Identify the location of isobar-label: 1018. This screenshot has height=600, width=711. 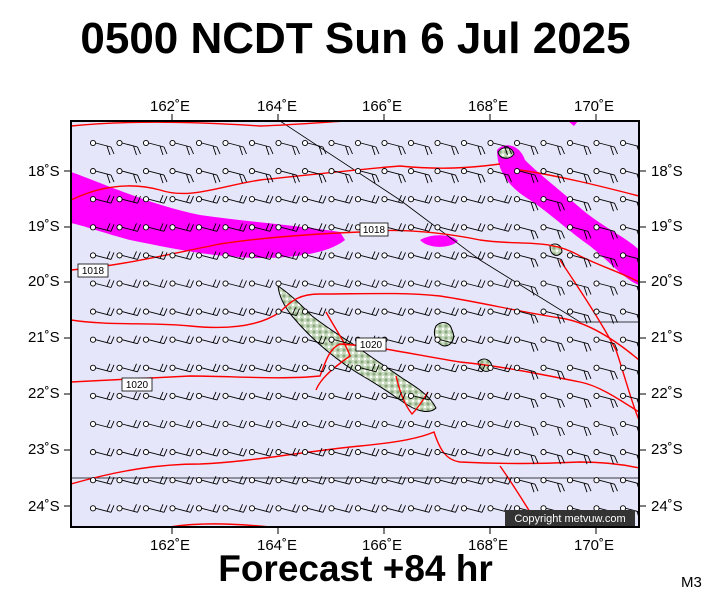
(93, 271).